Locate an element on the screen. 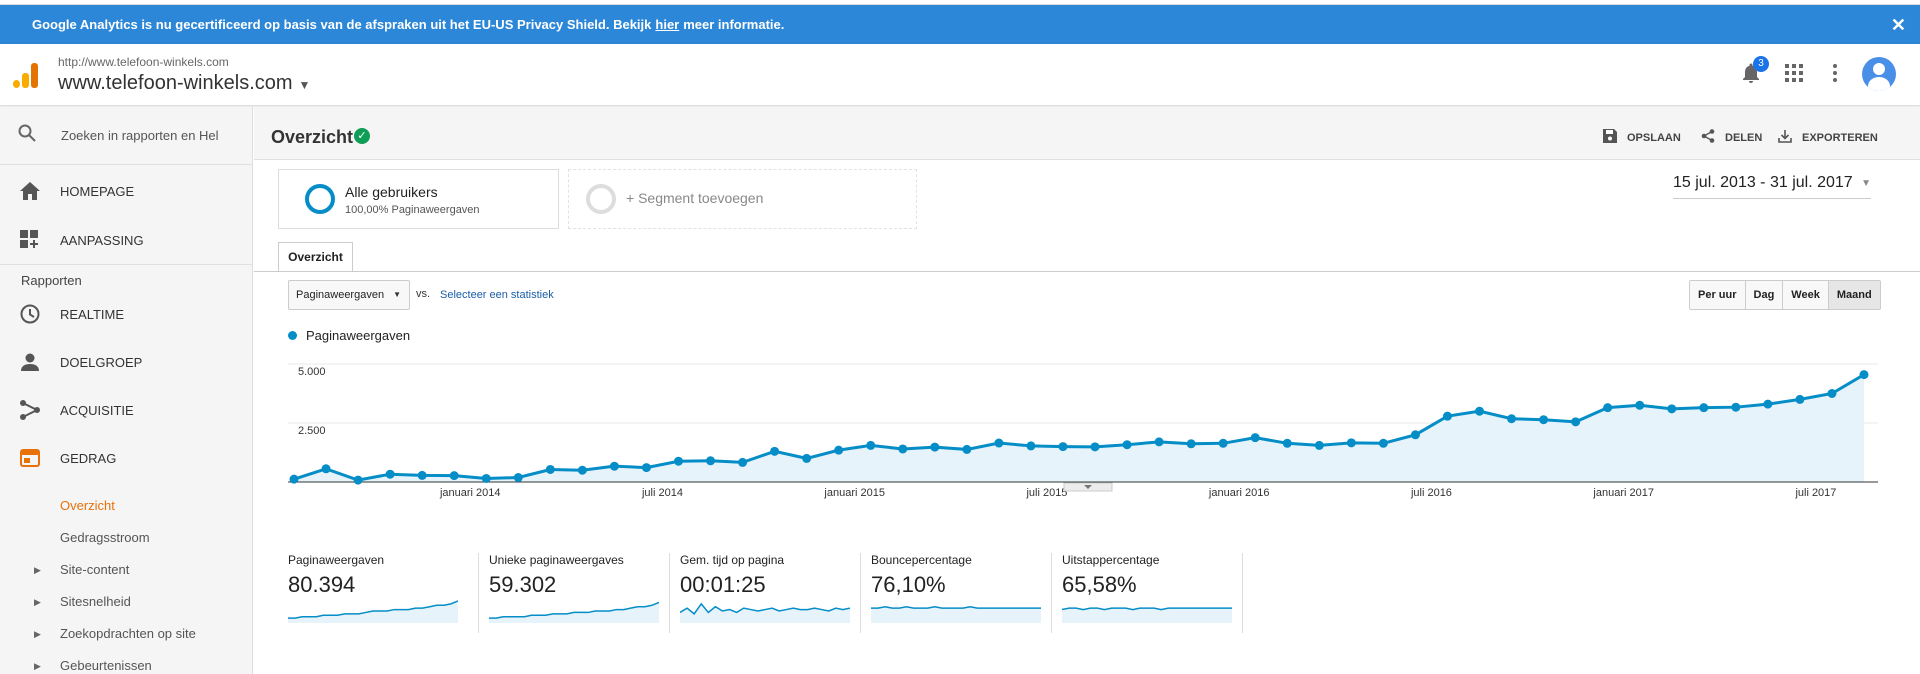  date-range-picker: 15 jul. 2013 - 31 jul. 2017 ▼ is located at coordinates (1772, 186).